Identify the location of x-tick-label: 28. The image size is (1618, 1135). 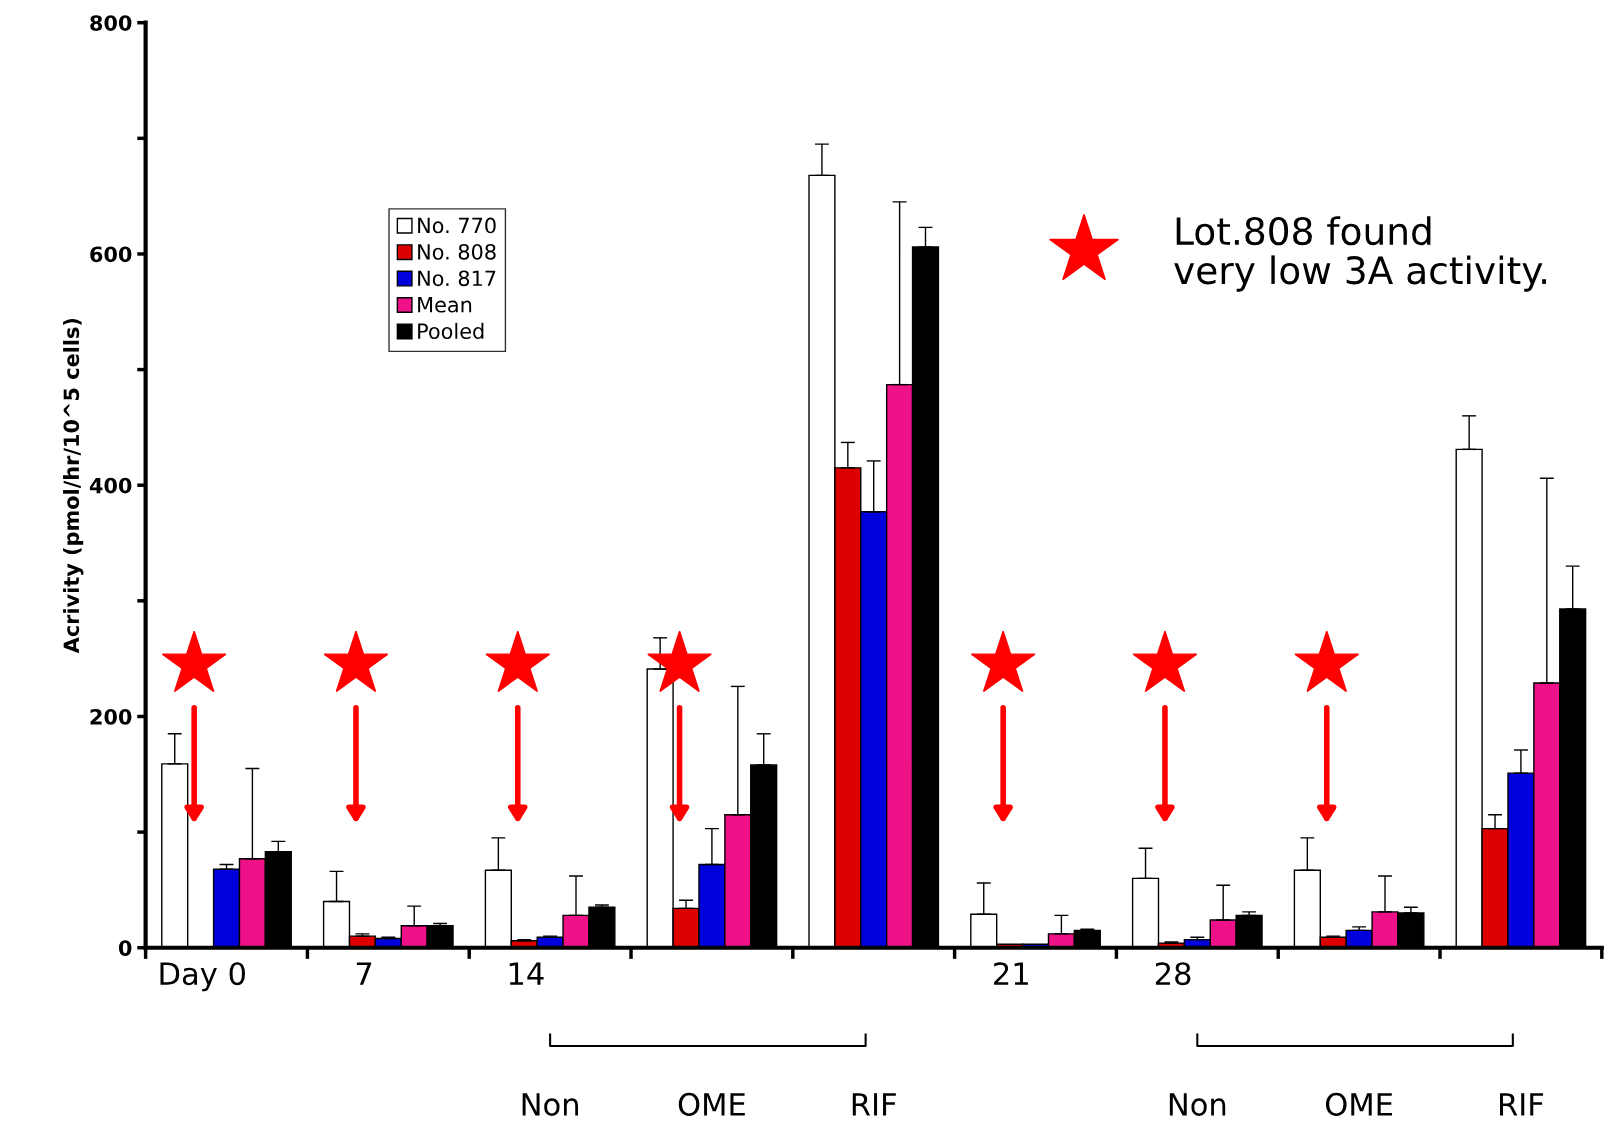
(1173, 974).